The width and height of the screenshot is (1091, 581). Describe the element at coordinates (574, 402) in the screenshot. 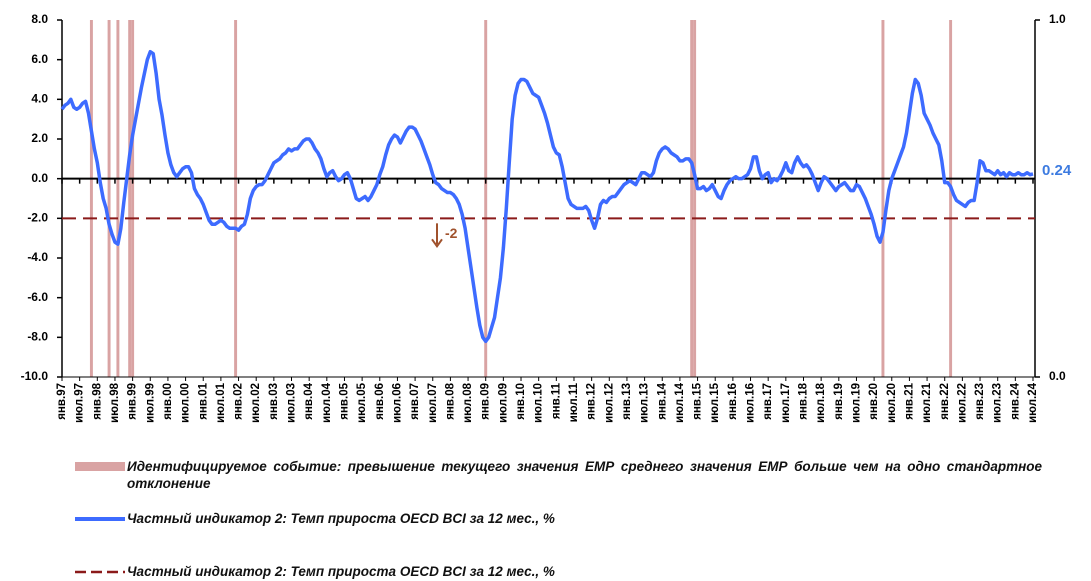

I see `x-tick-label: июл.11` at that location.